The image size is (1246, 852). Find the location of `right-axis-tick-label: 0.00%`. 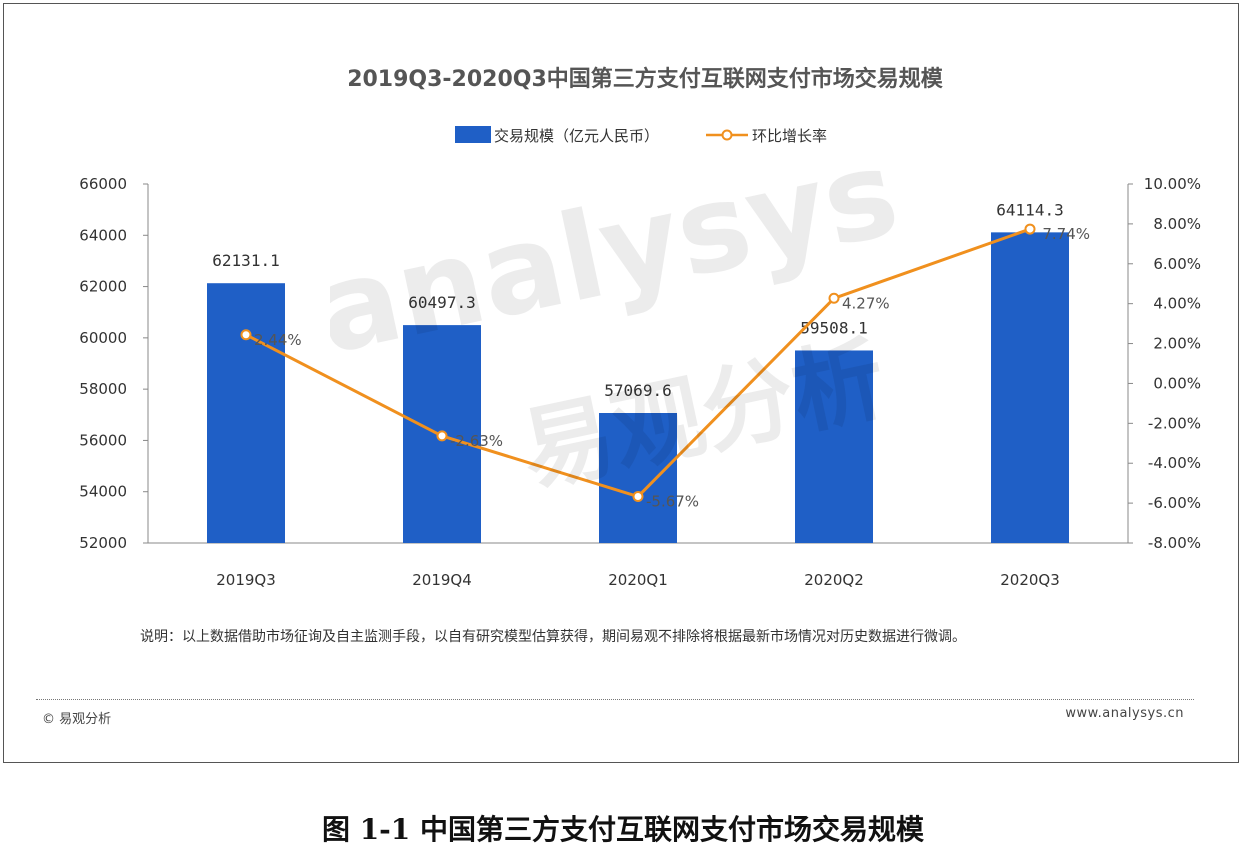

right-axis-tick-label: 0.00% is located at coordinates (1177, 383).